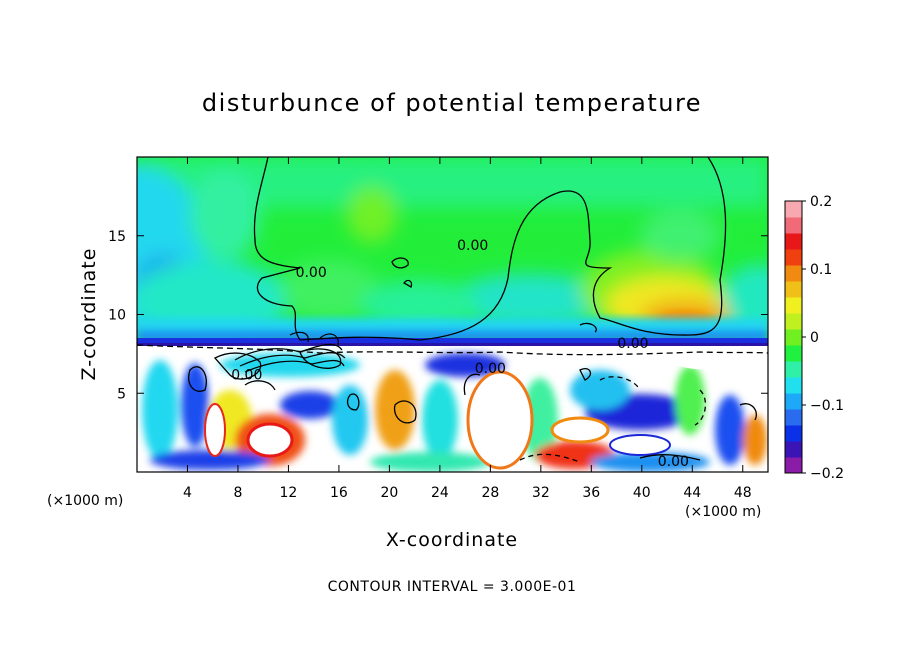 This screenshot has height=654, width=904. I want to click on x-axis-title: X-coordinate, so click(452, 540).